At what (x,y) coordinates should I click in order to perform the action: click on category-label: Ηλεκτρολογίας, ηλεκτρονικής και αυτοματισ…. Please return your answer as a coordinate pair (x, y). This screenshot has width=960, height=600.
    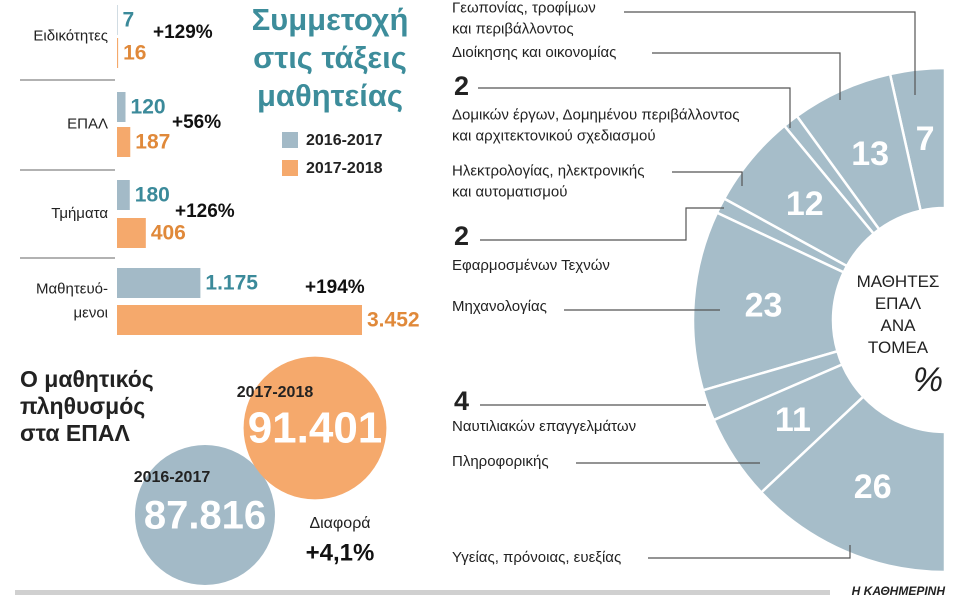
    Looking at the image, I should click on (548, 181).